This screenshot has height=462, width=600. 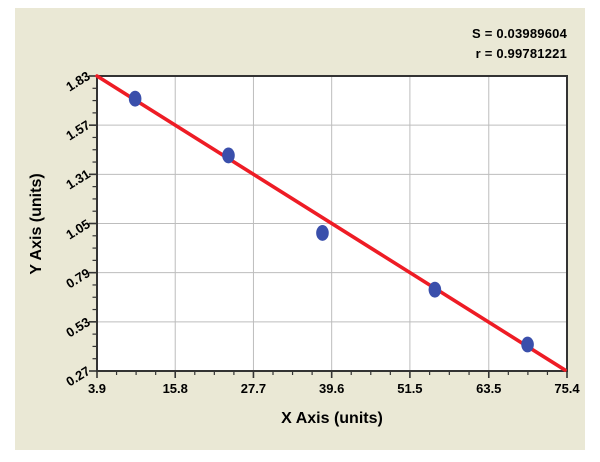 I want to click on x-tick-label: 63.5, so click(x=489, y=388).